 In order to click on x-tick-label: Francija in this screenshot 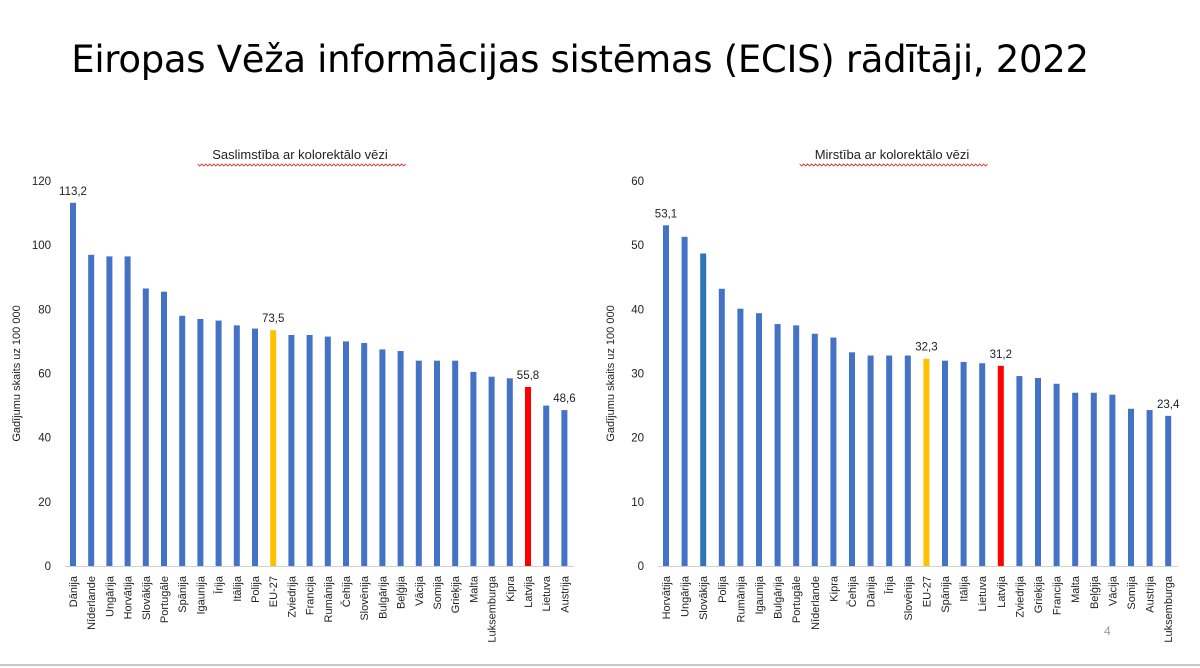, I will do `click(1058, 595)`.